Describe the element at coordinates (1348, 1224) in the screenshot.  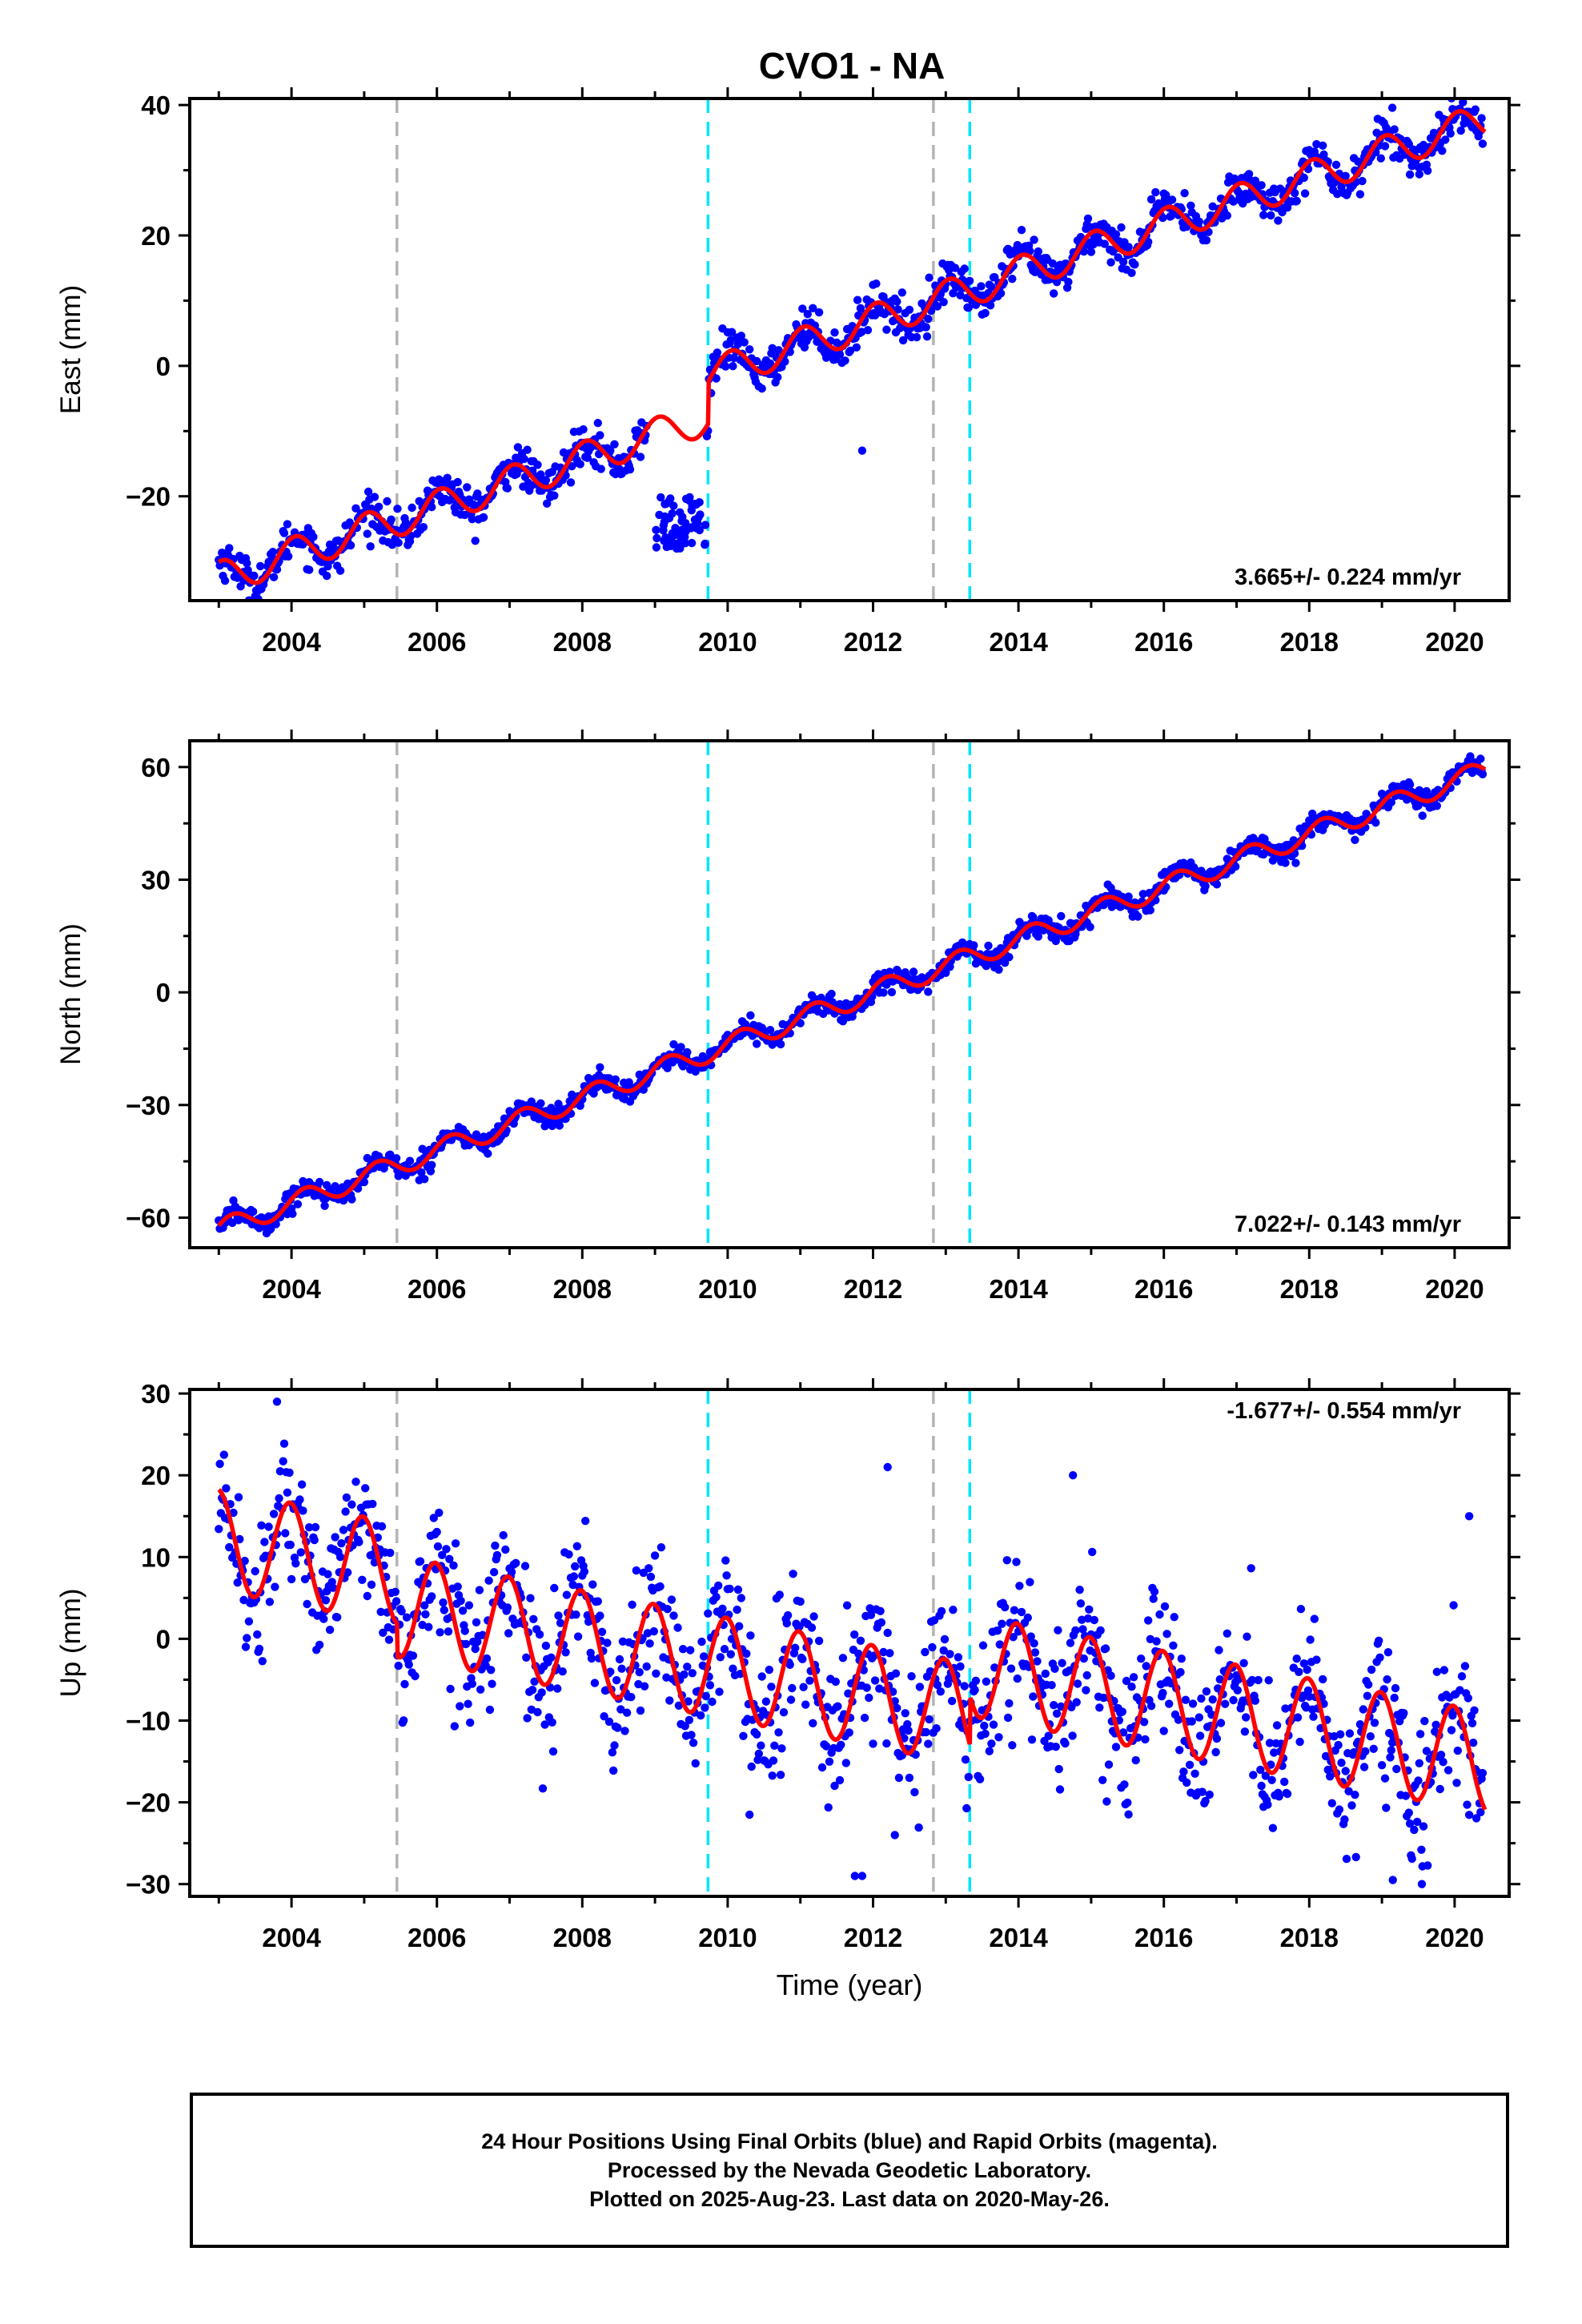
I see `rate-label: 7.022+/- 0.143 mm/yr` at that location.